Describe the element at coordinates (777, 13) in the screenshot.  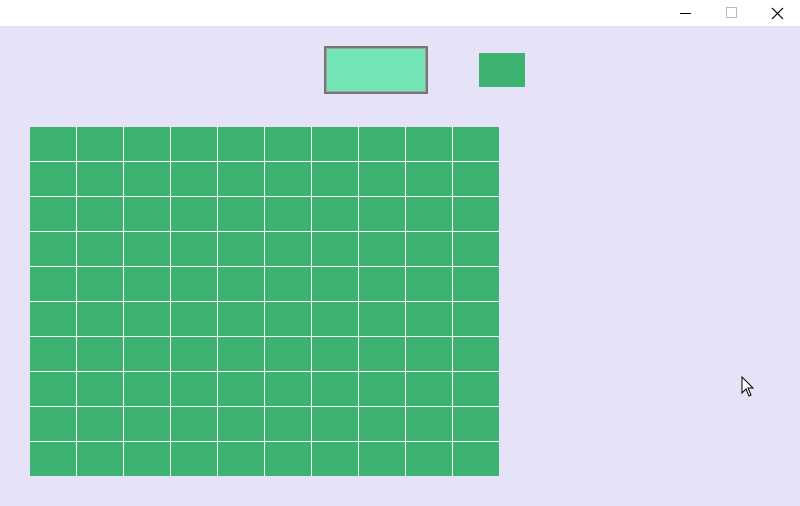
I see `close-button` at that location.